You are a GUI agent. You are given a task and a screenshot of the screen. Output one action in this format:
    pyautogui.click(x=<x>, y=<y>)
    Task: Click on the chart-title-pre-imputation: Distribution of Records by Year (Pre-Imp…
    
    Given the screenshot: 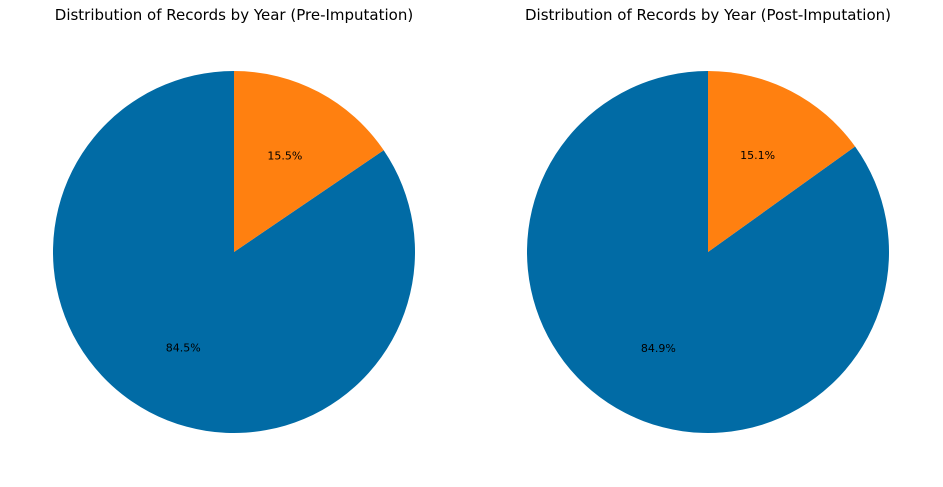 What is the action you would take?
    pyautogui.click(x=234, y=15)
    